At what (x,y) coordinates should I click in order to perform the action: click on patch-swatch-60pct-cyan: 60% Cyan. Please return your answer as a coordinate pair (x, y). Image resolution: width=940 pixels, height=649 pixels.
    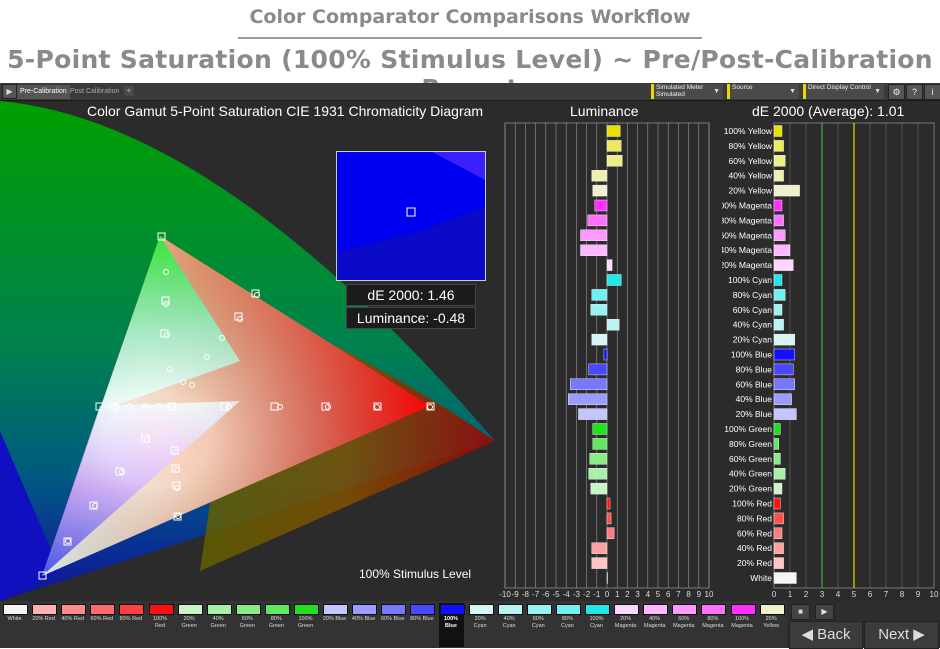
    Looking at the image, I should click on (539, 625).